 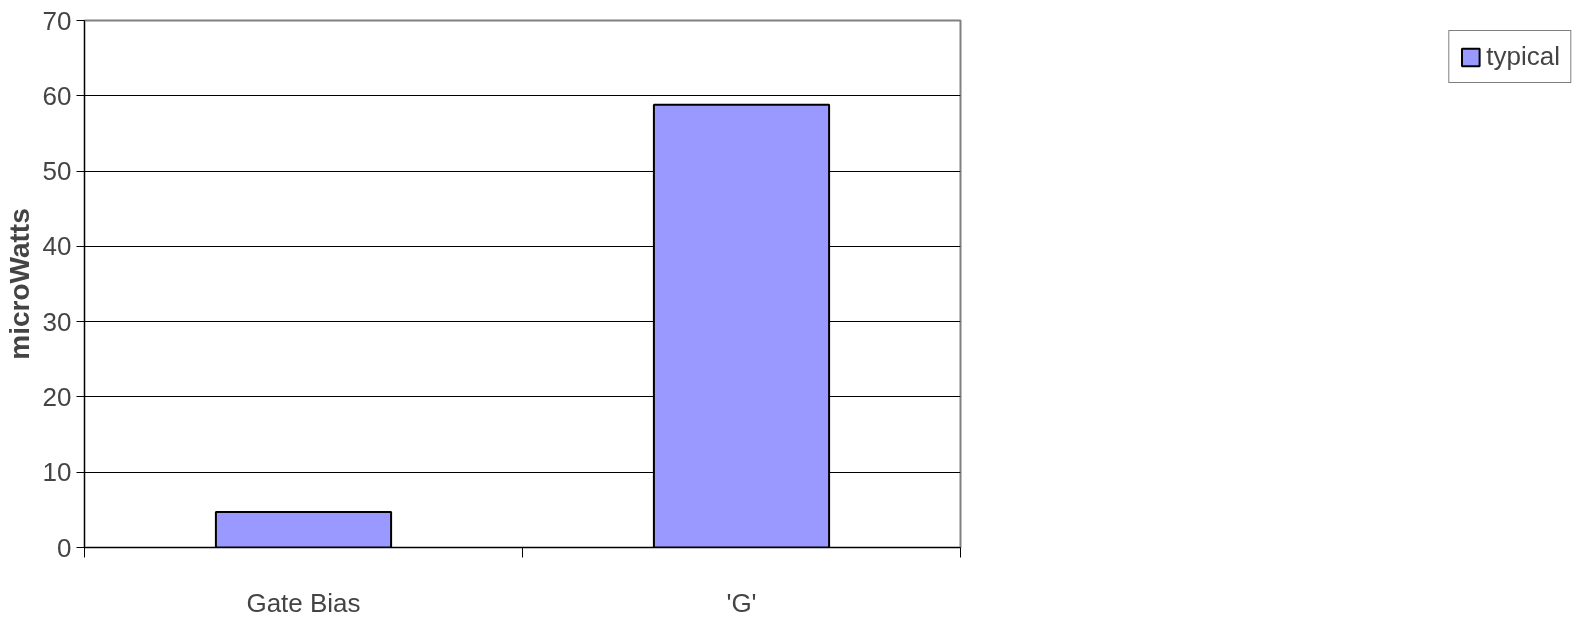 I want to click on y-axis-title: microWatts, so click(x=19, y=284).